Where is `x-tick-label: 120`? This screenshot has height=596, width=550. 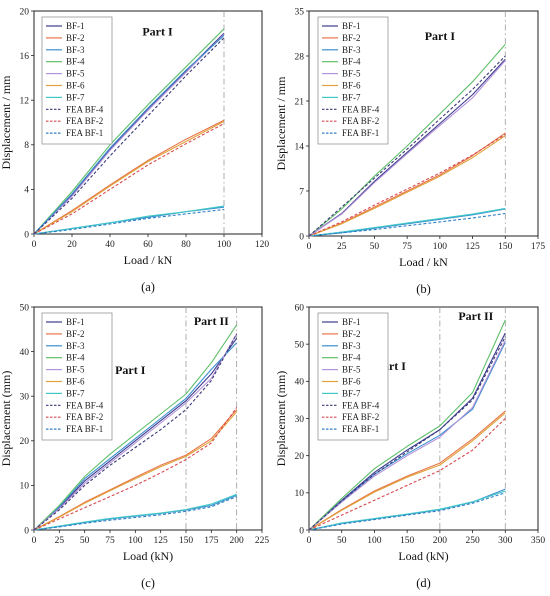
x-tick-label: 120 is located at coordinates (262, 245).